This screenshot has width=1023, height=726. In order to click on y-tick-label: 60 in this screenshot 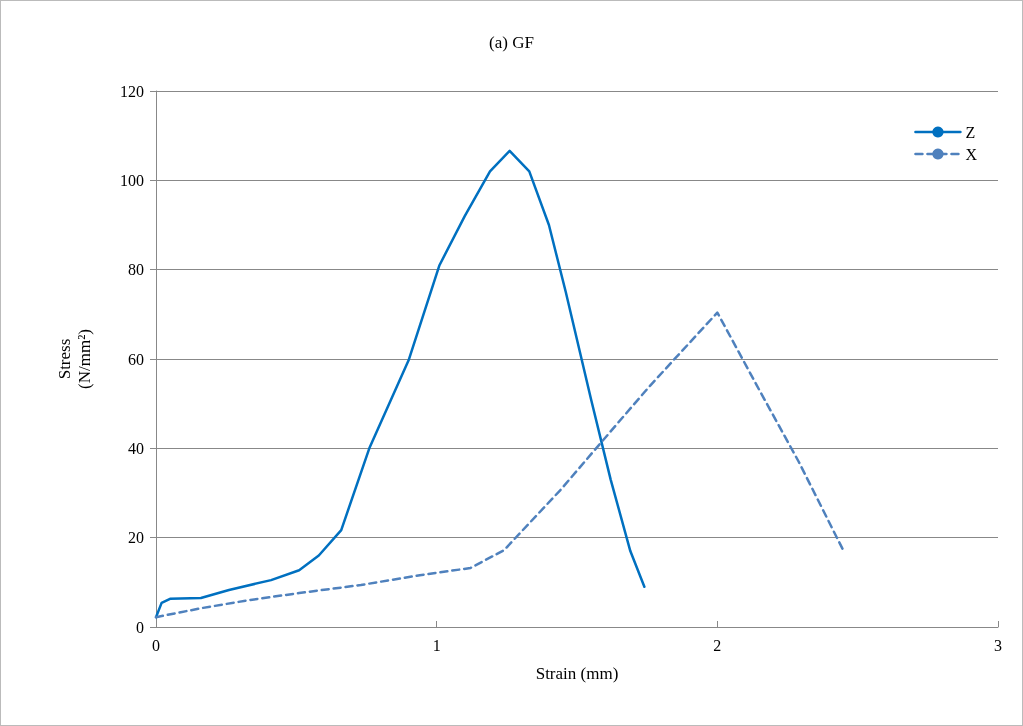, I will do `click(136, 359)`.